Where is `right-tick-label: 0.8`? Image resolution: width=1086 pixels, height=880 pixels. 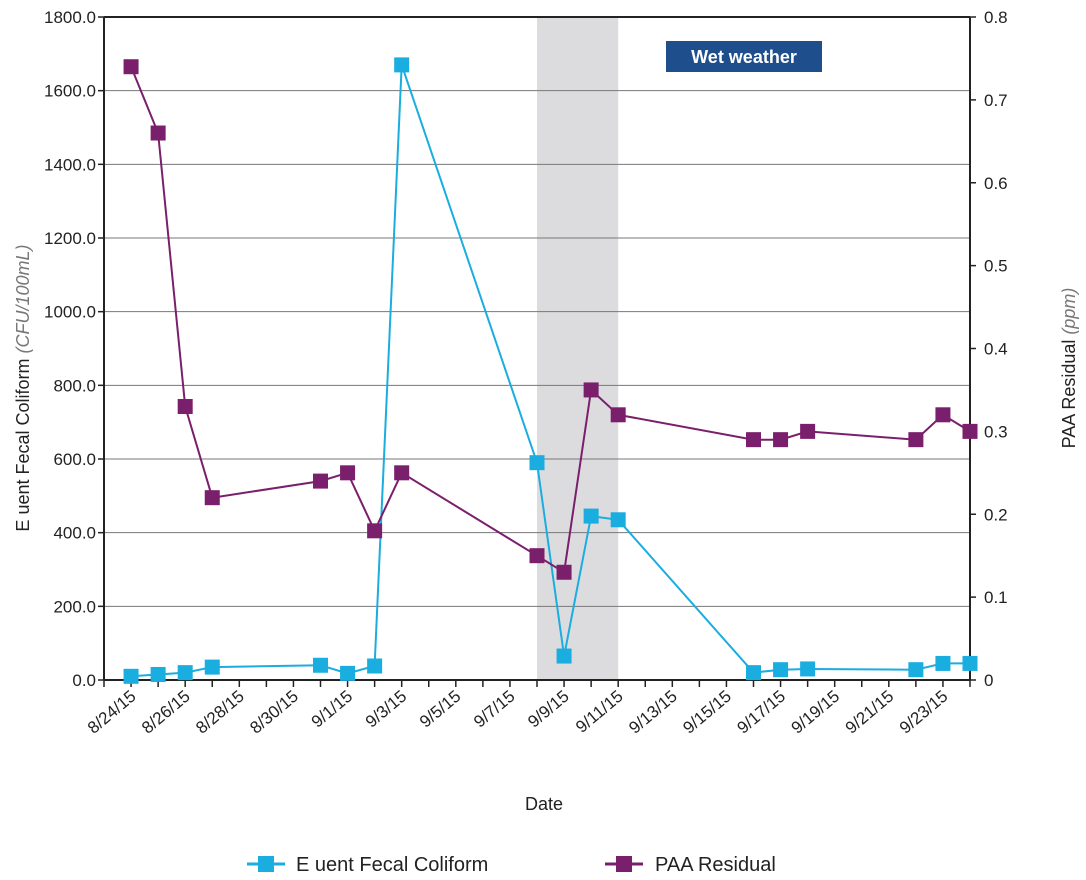 right-tick-label: 0.8 is located at coordinates (996, 17).